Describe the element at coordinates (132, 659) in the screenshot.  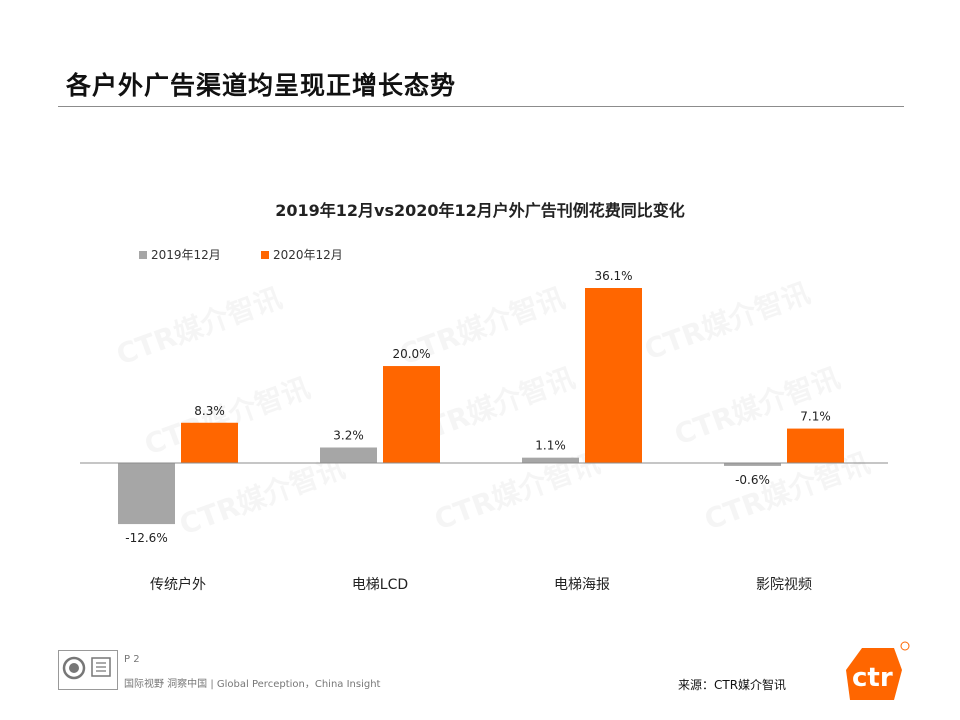
I see `page-number: P 2` at that location.